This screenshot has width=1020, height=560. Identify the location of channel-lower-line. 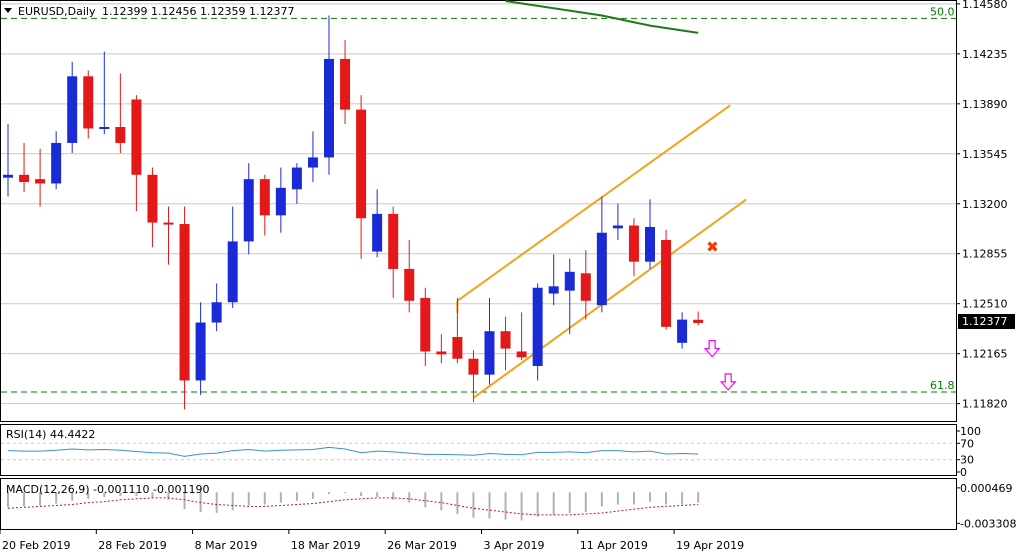
(609, 298).